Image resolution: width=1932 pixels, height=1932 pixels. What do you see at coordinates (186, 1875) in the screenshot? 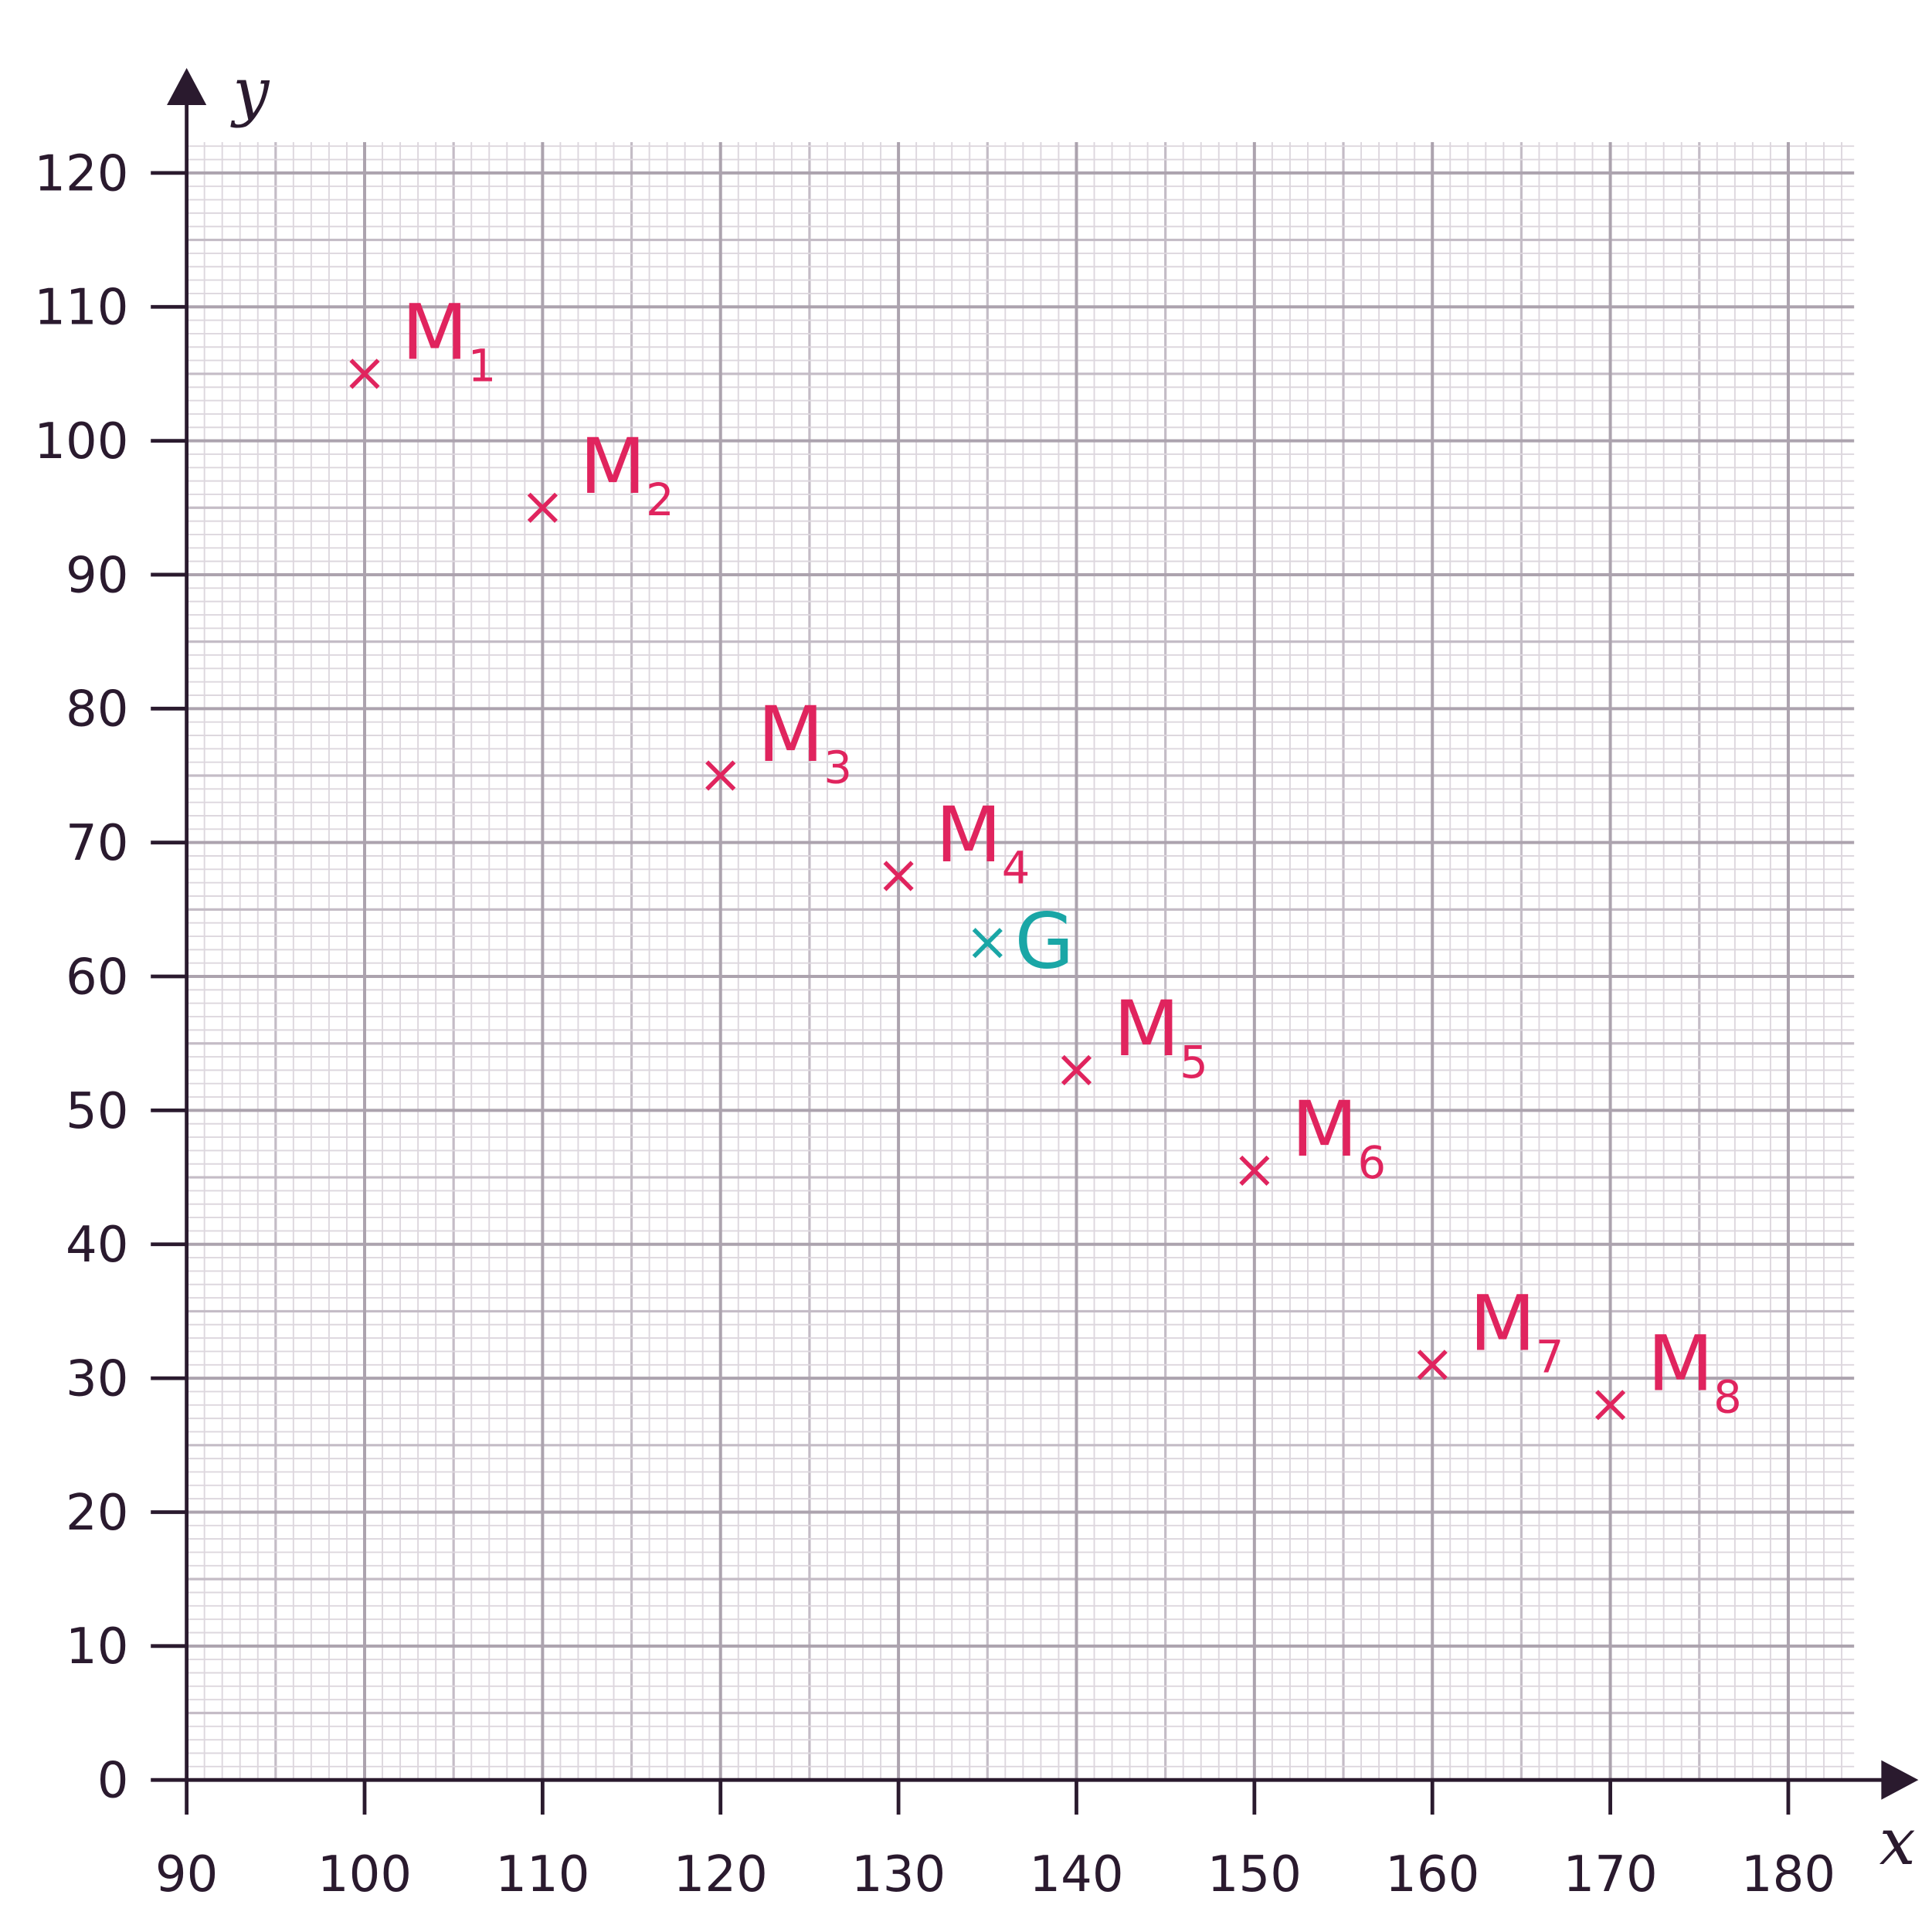
I see `x-tick-label: 90` at bounding box center [186, 1875].